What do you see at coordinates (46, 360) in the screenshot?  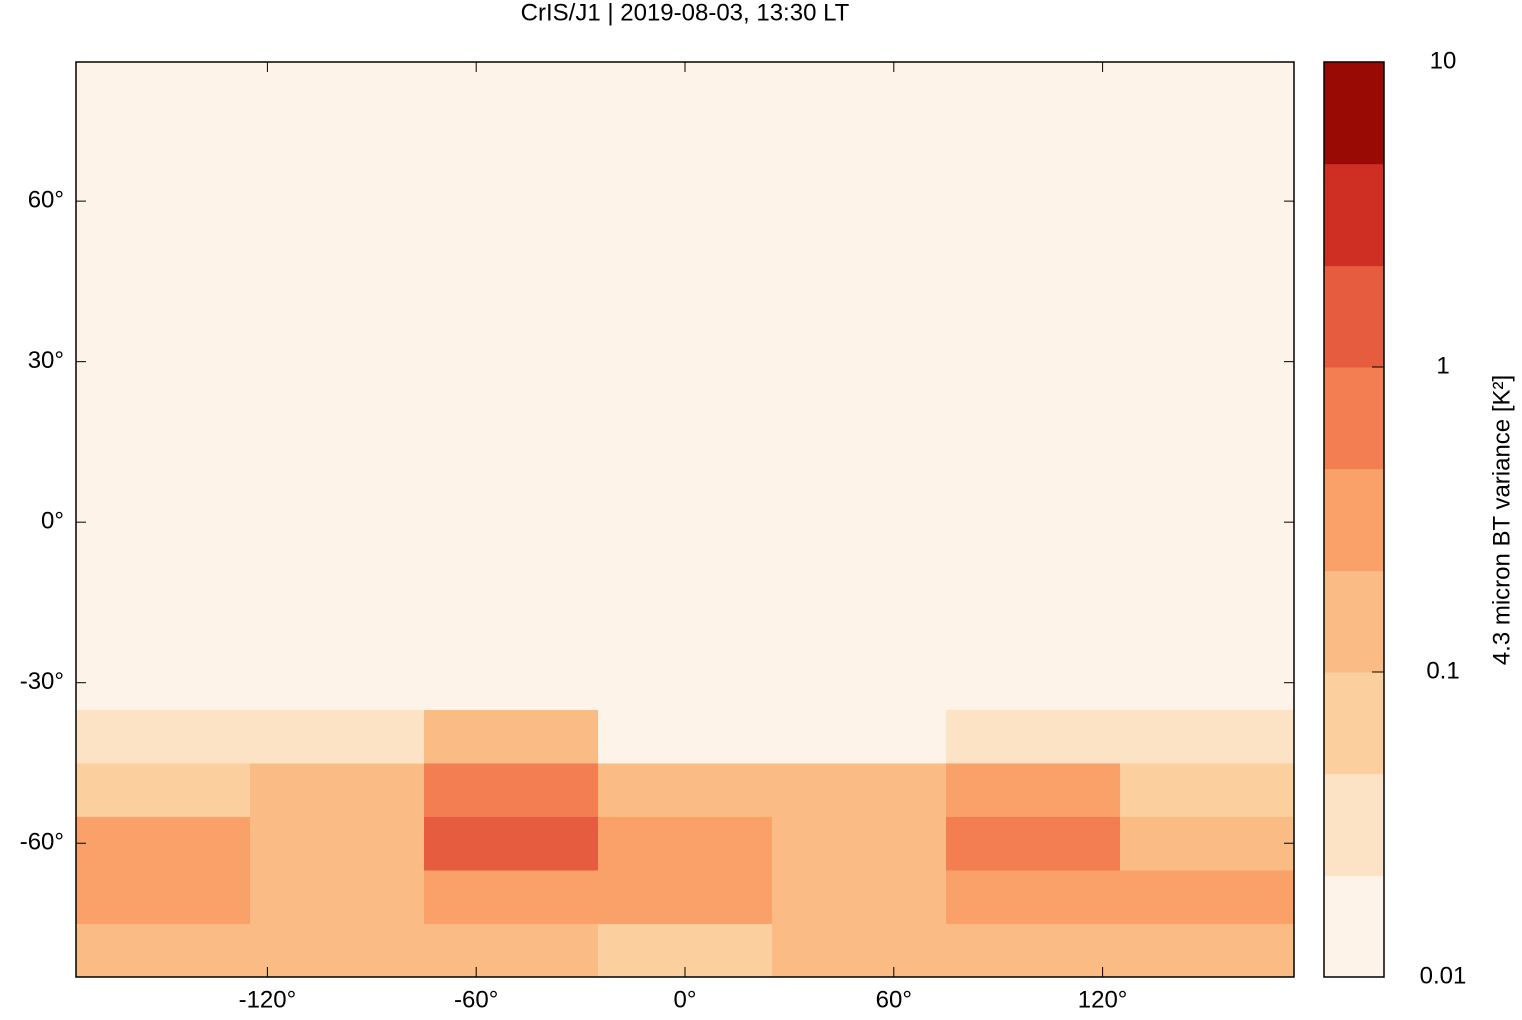 I see `y-tick-label: 30°` at bounding box center [46, 360].